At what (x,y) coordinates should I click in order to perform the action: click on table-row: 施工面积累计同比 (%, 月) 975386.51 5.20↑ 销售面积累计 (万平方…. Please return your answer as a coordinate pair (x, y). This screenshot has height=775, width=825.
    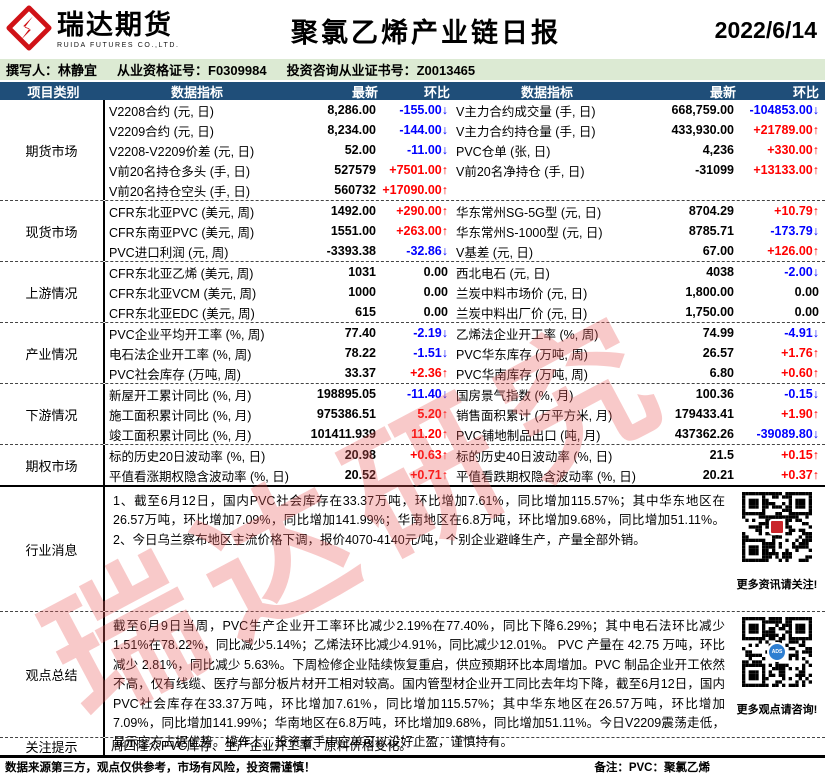
    Looking at the image, I should click on (465, 414).